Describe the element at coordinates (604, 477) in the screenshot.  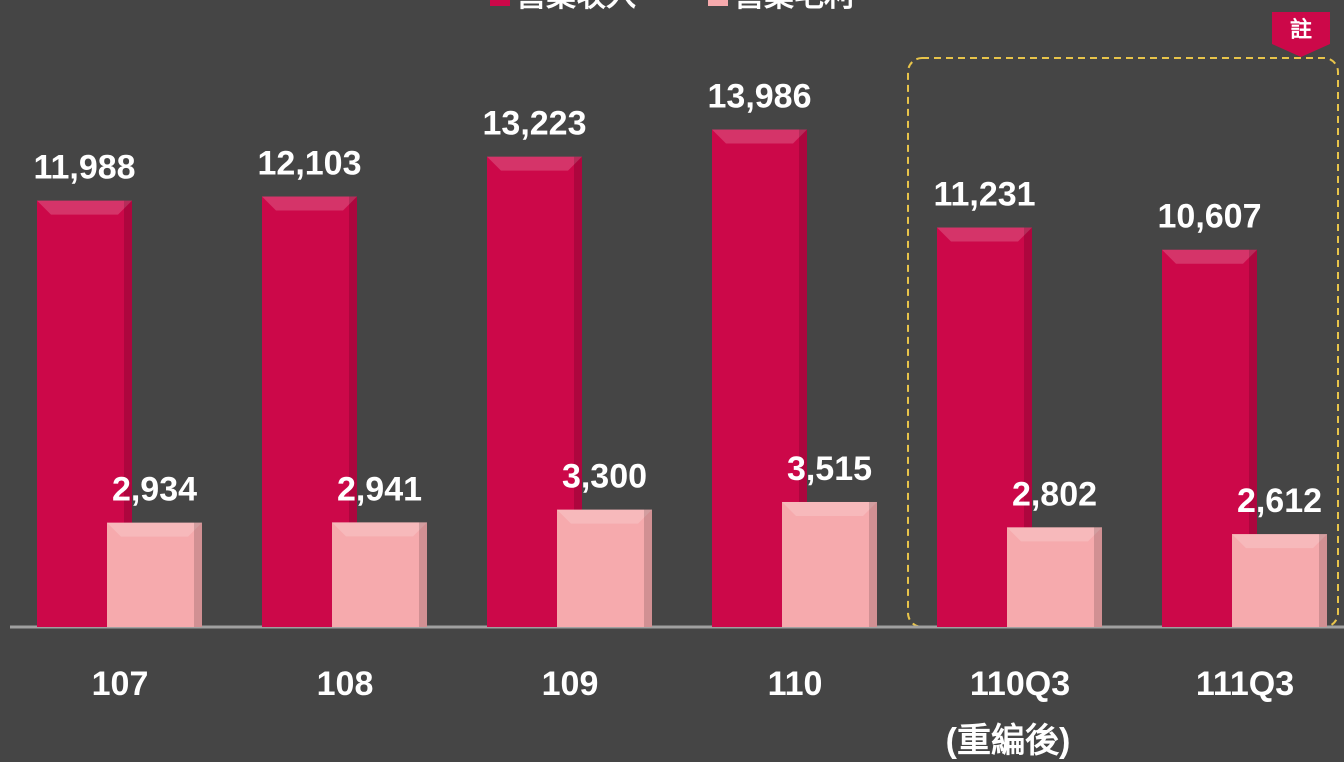
I see `data-label: 3,300` at that location.